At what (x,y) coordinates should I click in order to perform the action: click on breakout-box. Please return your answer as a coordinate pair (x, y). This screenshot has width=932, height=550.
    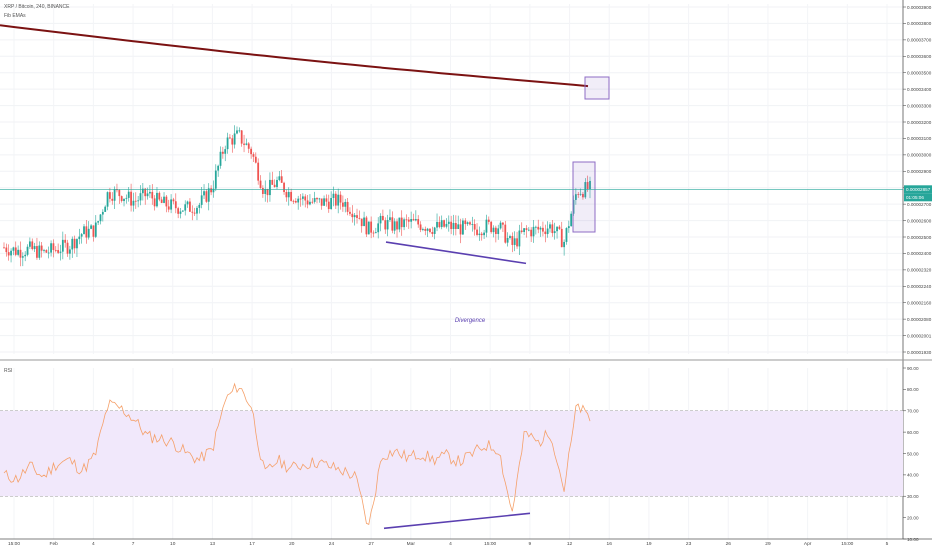
    Looking at the image, I should click on (584, 197).